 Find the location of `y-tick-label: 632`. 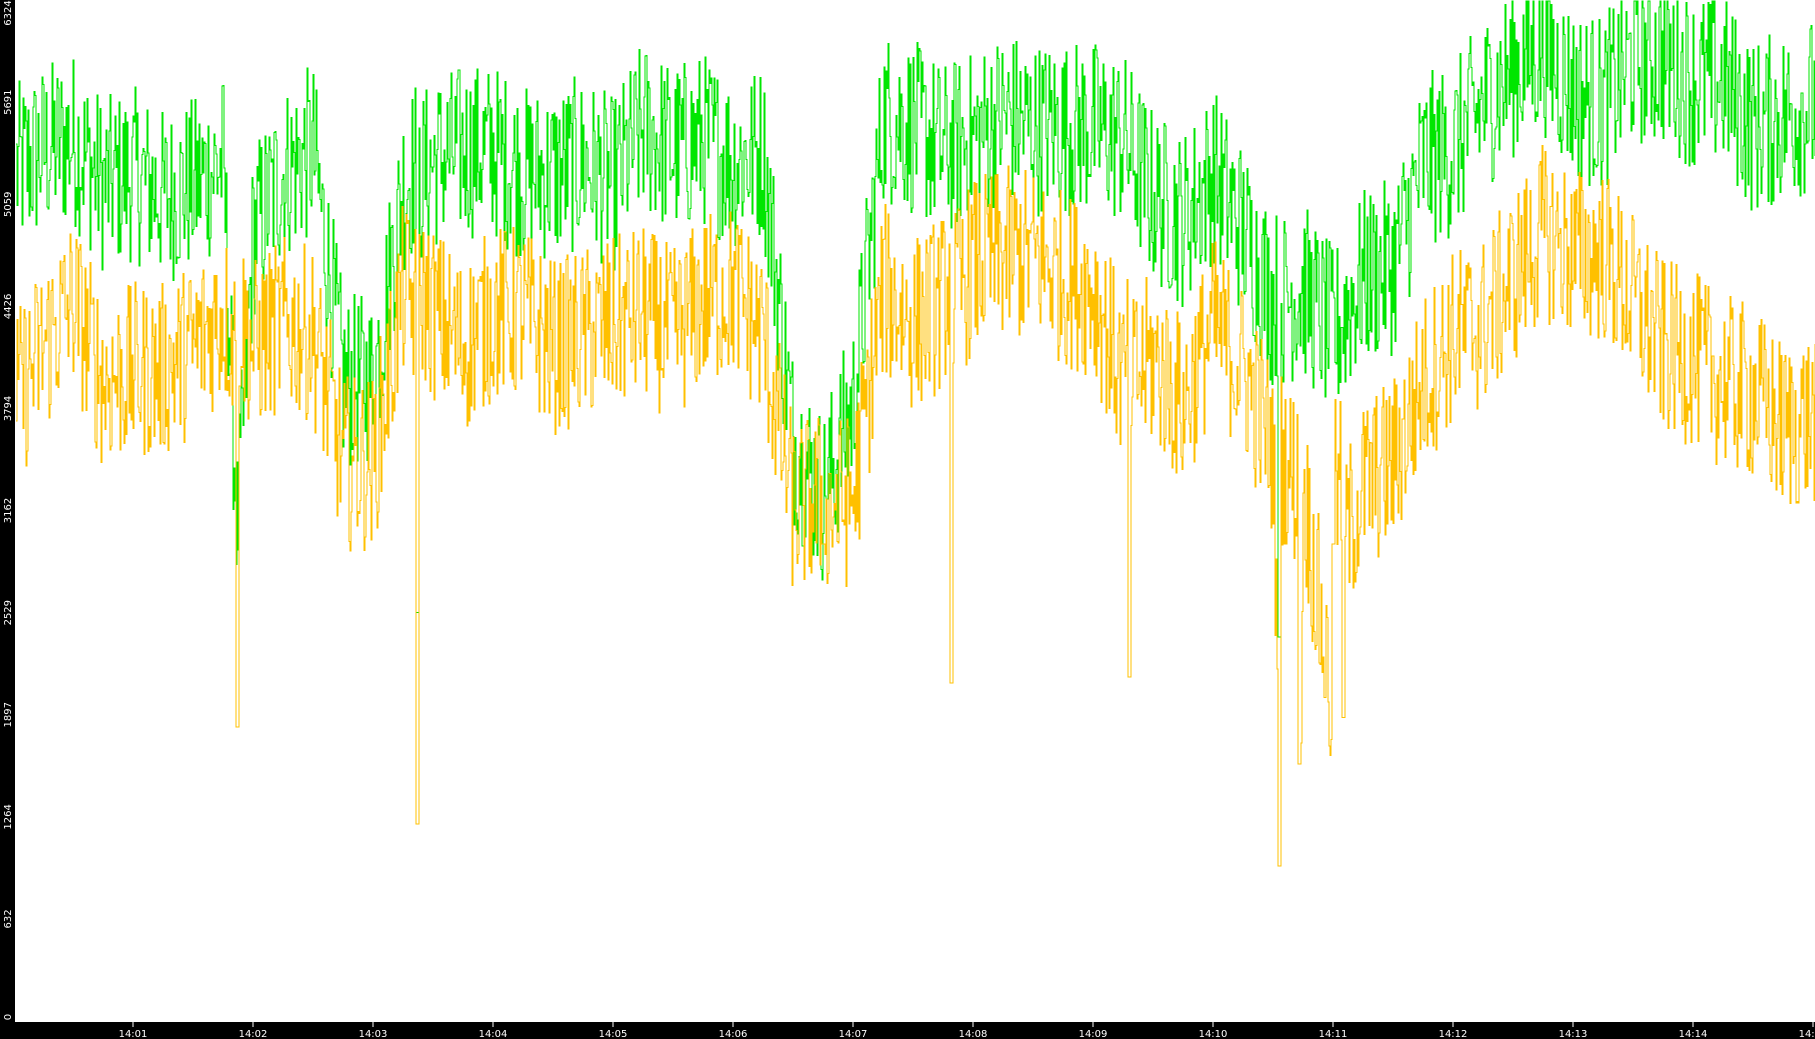

y-tick-label: 632 is located at coordinates (8, 918).